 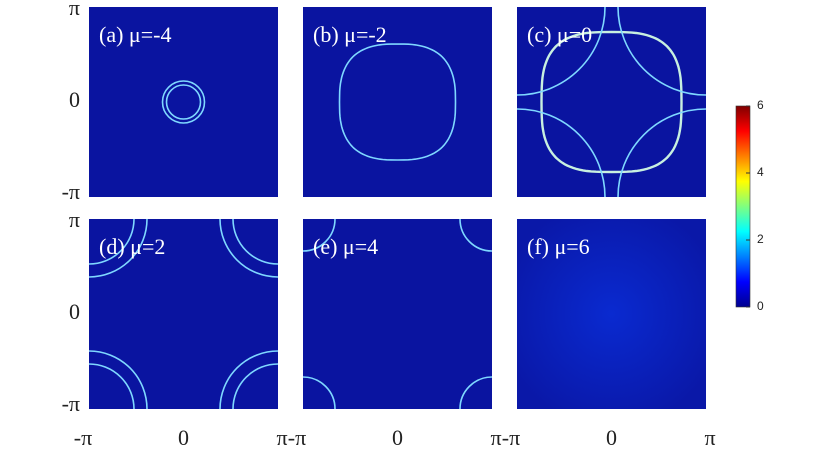 I want to click on panel-label: (b) μ=-2, so click(x=350, y=34).